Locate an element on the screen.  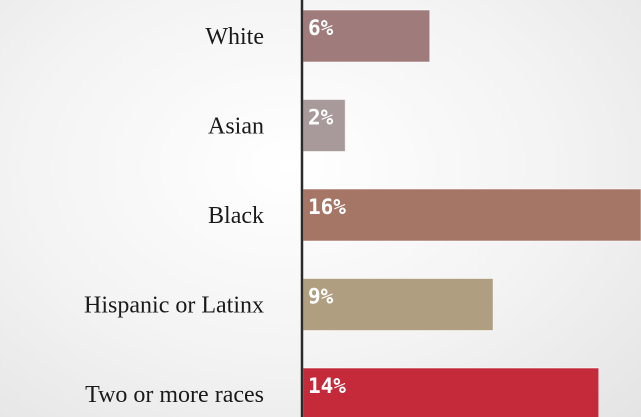
category-label-two-or-more-races: Two or more races is located at coordinates (174, 395).